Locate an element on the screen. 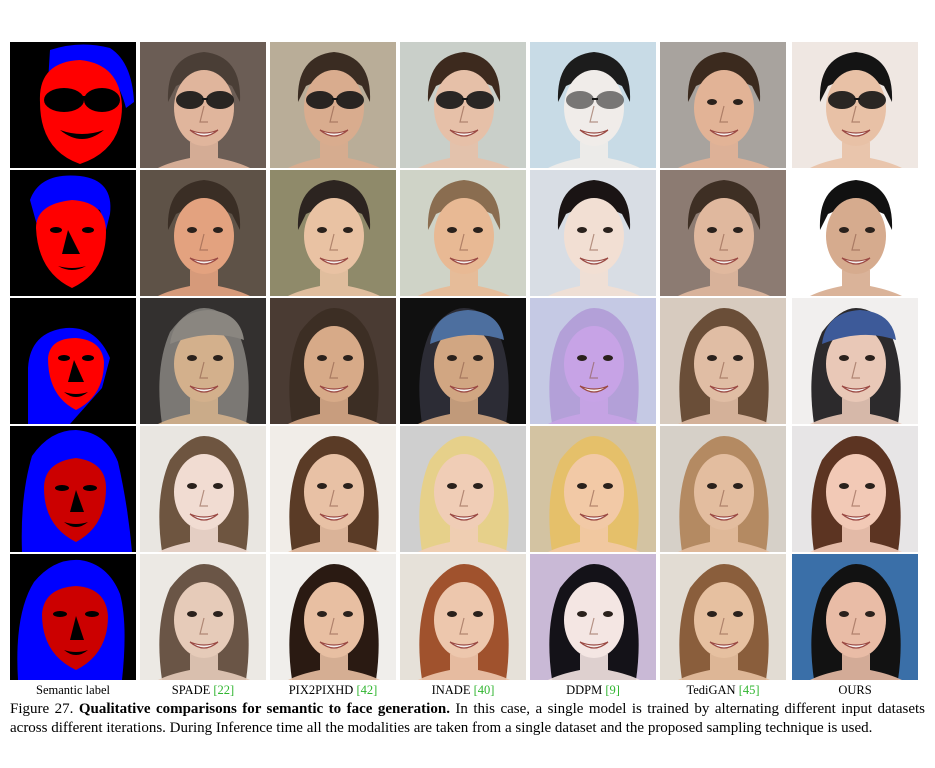 Image resolution: width=935 pixels, height=768 pixels. column-label-inade: INADE [40] is located at coordinates (463, 690).